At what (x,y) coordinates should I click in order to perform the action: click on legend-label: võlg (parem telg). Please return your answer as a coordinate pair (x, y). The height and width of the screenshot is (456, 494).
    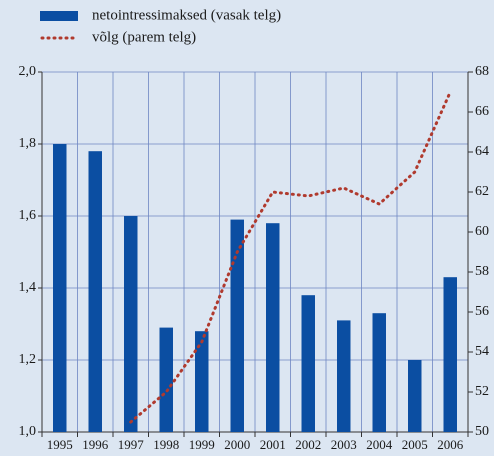
    Looking at the image, I should click on (144, 37).